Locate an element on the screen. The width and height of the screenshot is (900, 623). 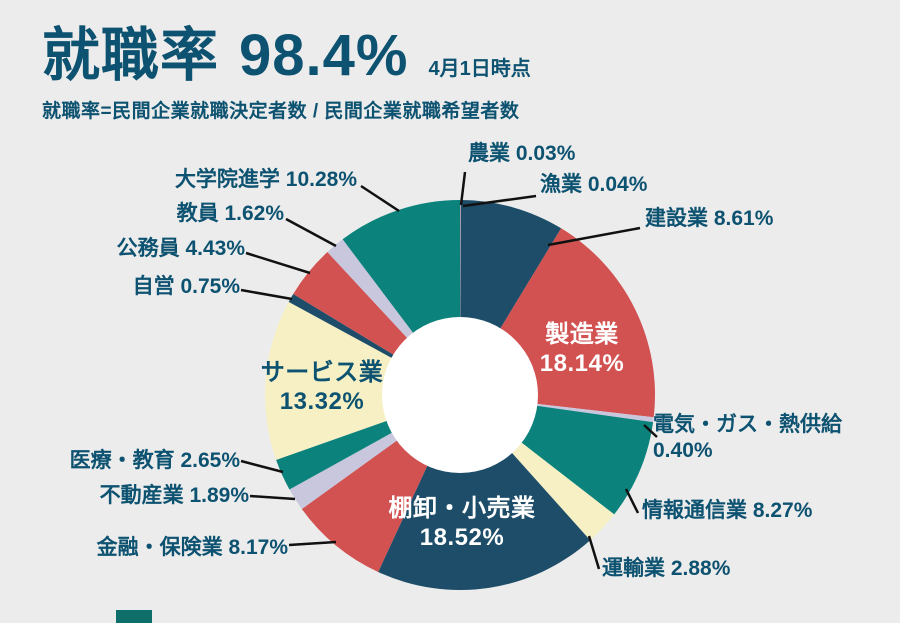
label-fishery: 漁業 0.04% is located at coordinates (594, 184).